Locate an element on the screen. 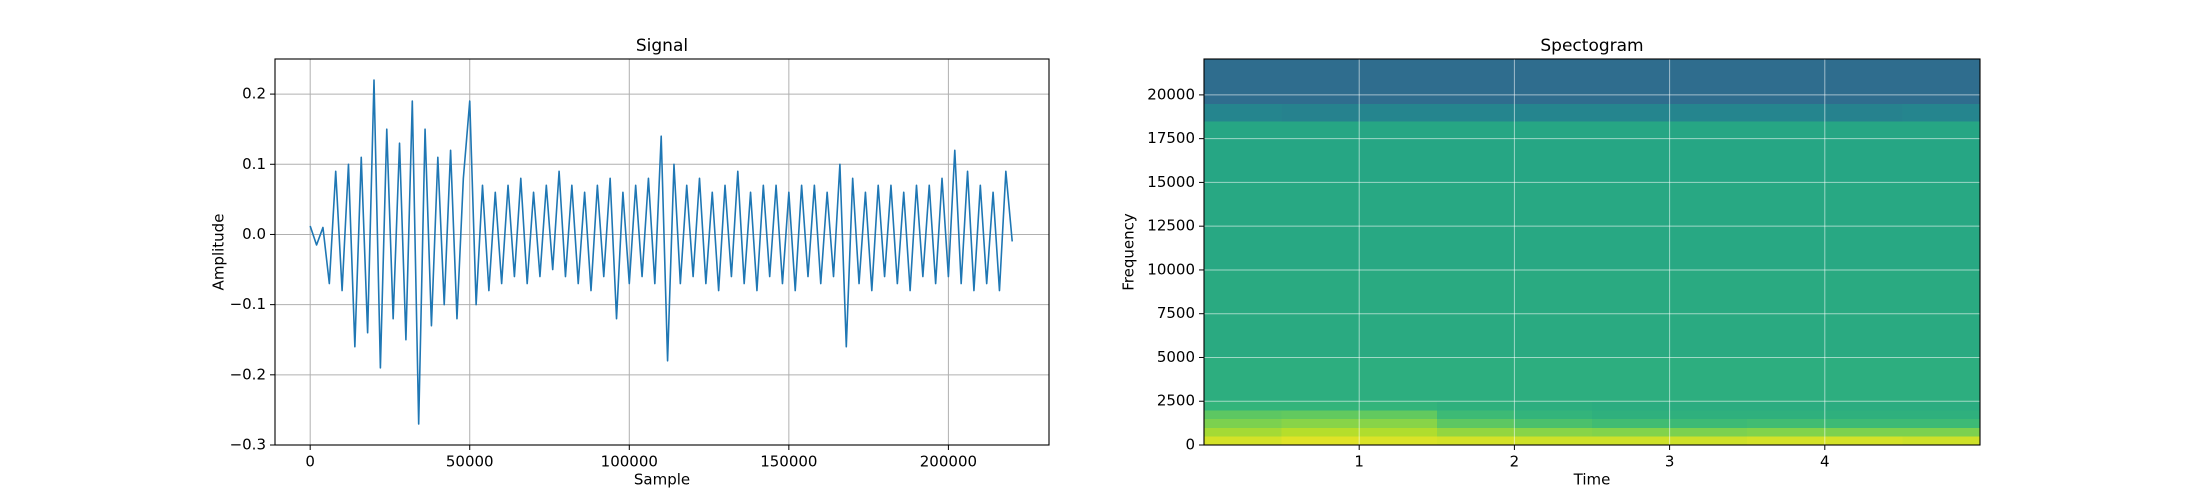 The width and height of the screenshot is (2200, 500). x-tick-label: 150000 is located at coordinates (788, 462).